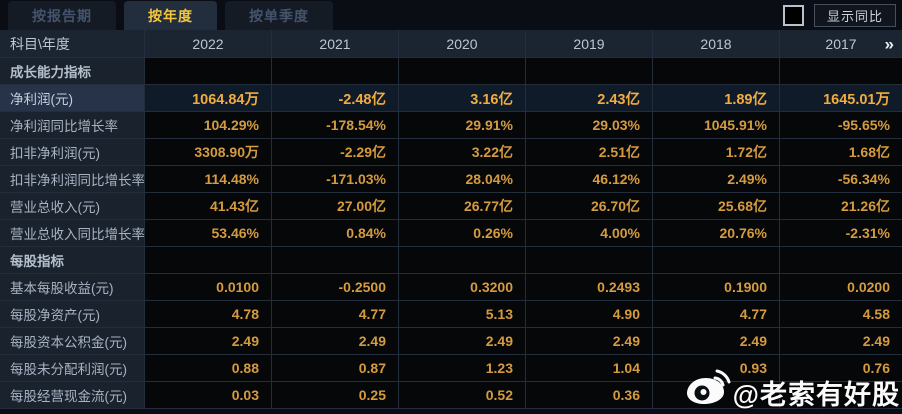 The width and height of the screenshot is (902, 414). Describe the element at coordinates (589, 43) in the screenshot. I see `year-header-label: 2019` at that location.